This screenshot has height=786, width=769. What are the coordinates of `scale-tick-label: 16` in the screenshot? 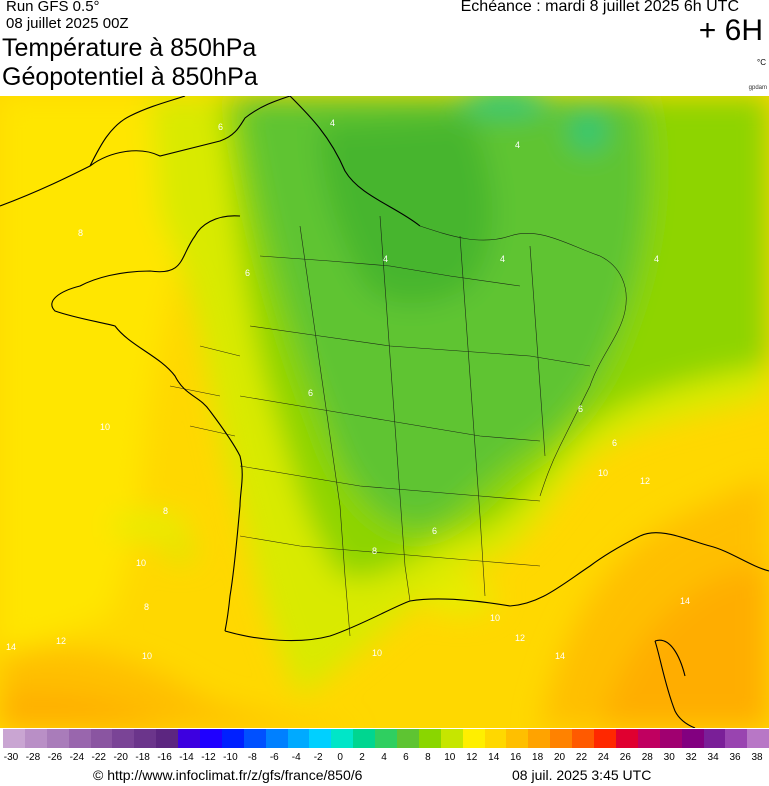 It's located at (516, 757).